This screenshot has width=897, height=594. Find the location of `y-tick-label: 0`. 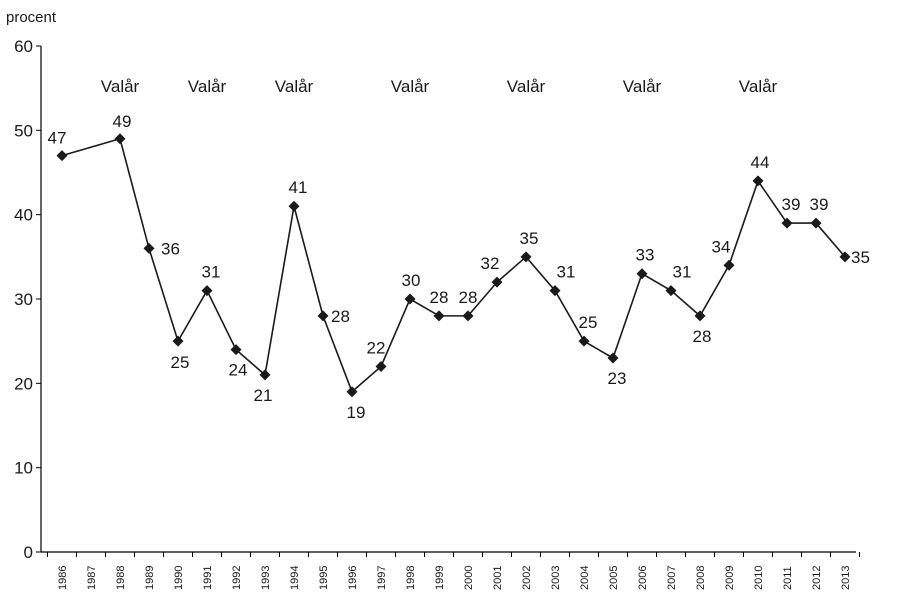

y-tick-label: 0 is located at coordinates (28, 552).